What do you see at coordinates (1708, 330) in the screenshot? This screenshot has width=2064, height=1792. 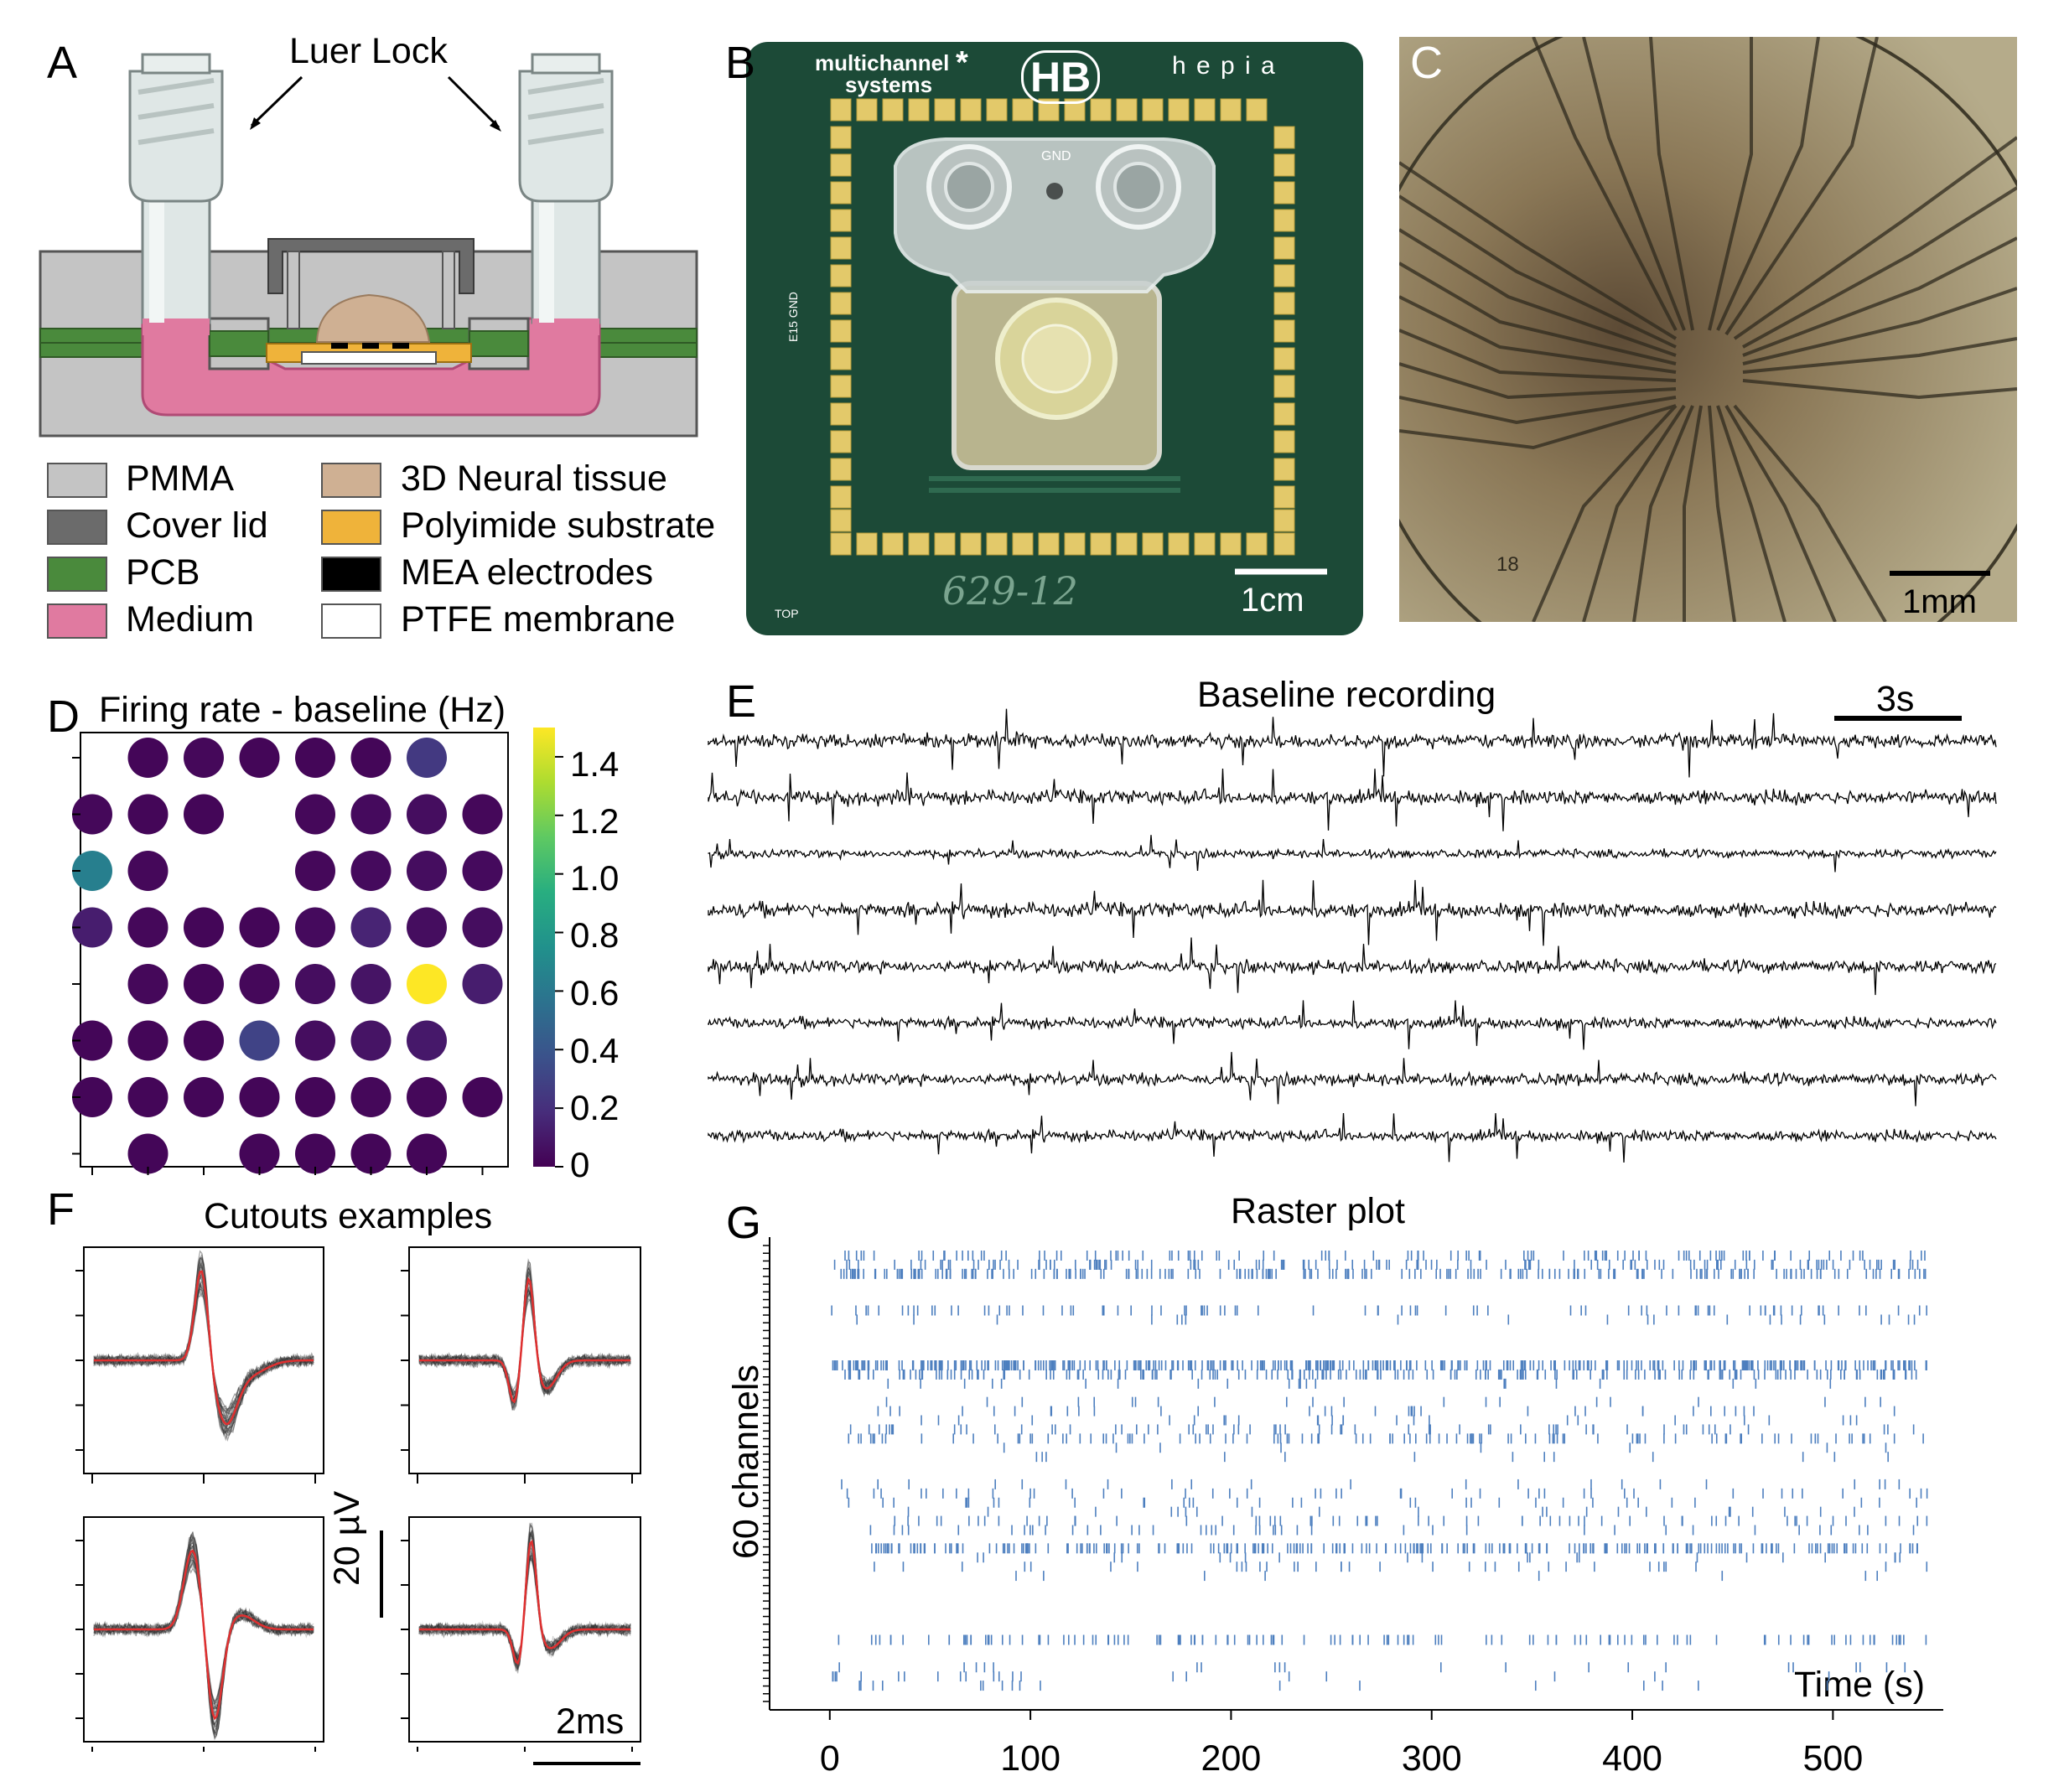 I see `electrode-array-photo: 18 1mm` at bounding box center [1708, 330].